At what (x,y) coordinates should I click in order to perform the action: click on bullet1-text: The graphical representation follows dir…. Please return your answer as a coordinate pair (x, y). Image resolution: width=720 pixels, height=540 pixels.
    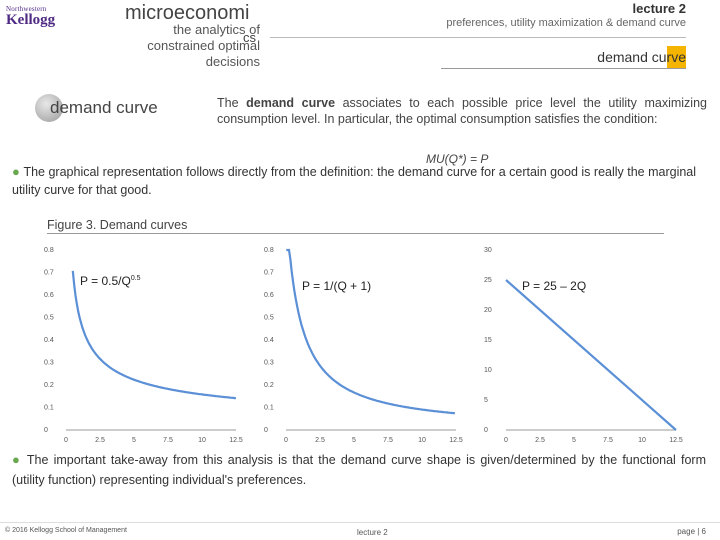
    Looking at the image, I should click on (354, 181).